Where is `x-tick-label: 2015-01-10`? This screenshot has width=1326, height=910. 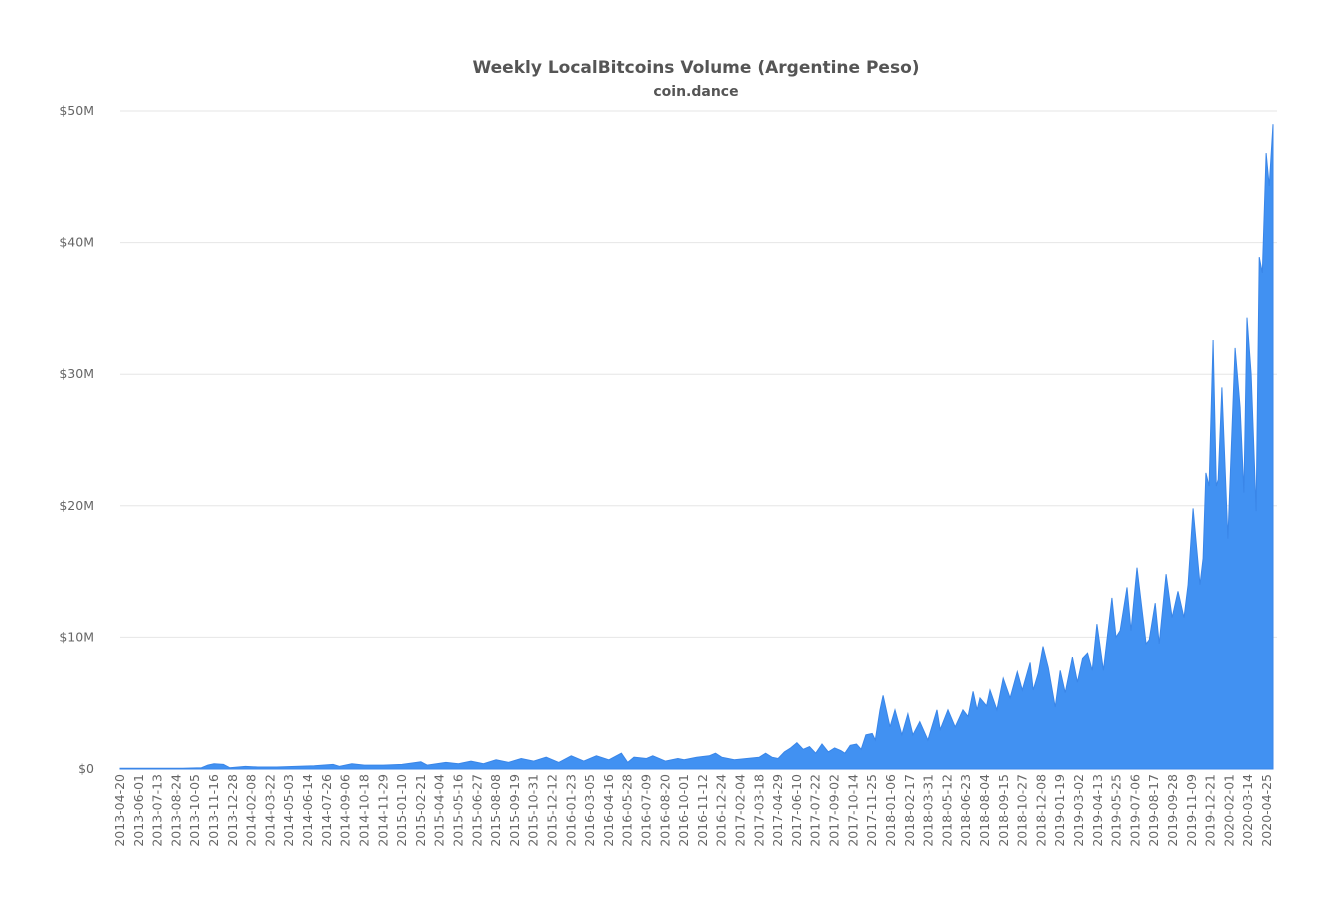 x-tick-label: 2015-01-10 is located at coordinates (401, 810).